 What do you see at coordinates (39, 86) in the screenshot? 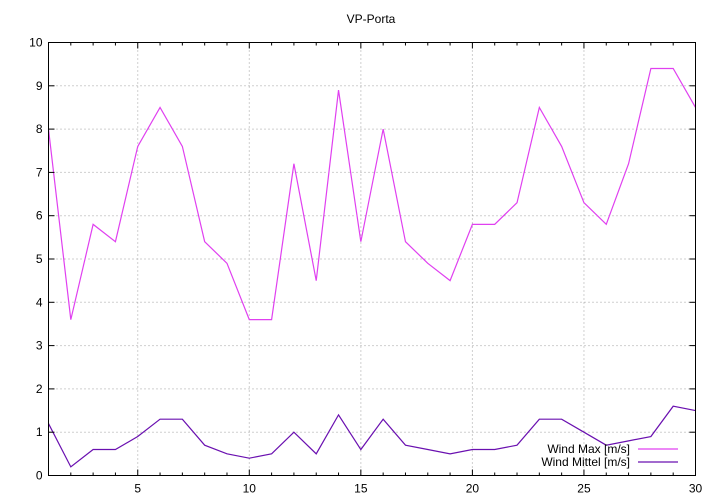
I see `y-tick-label: 9` at bounding box center [39, 86].